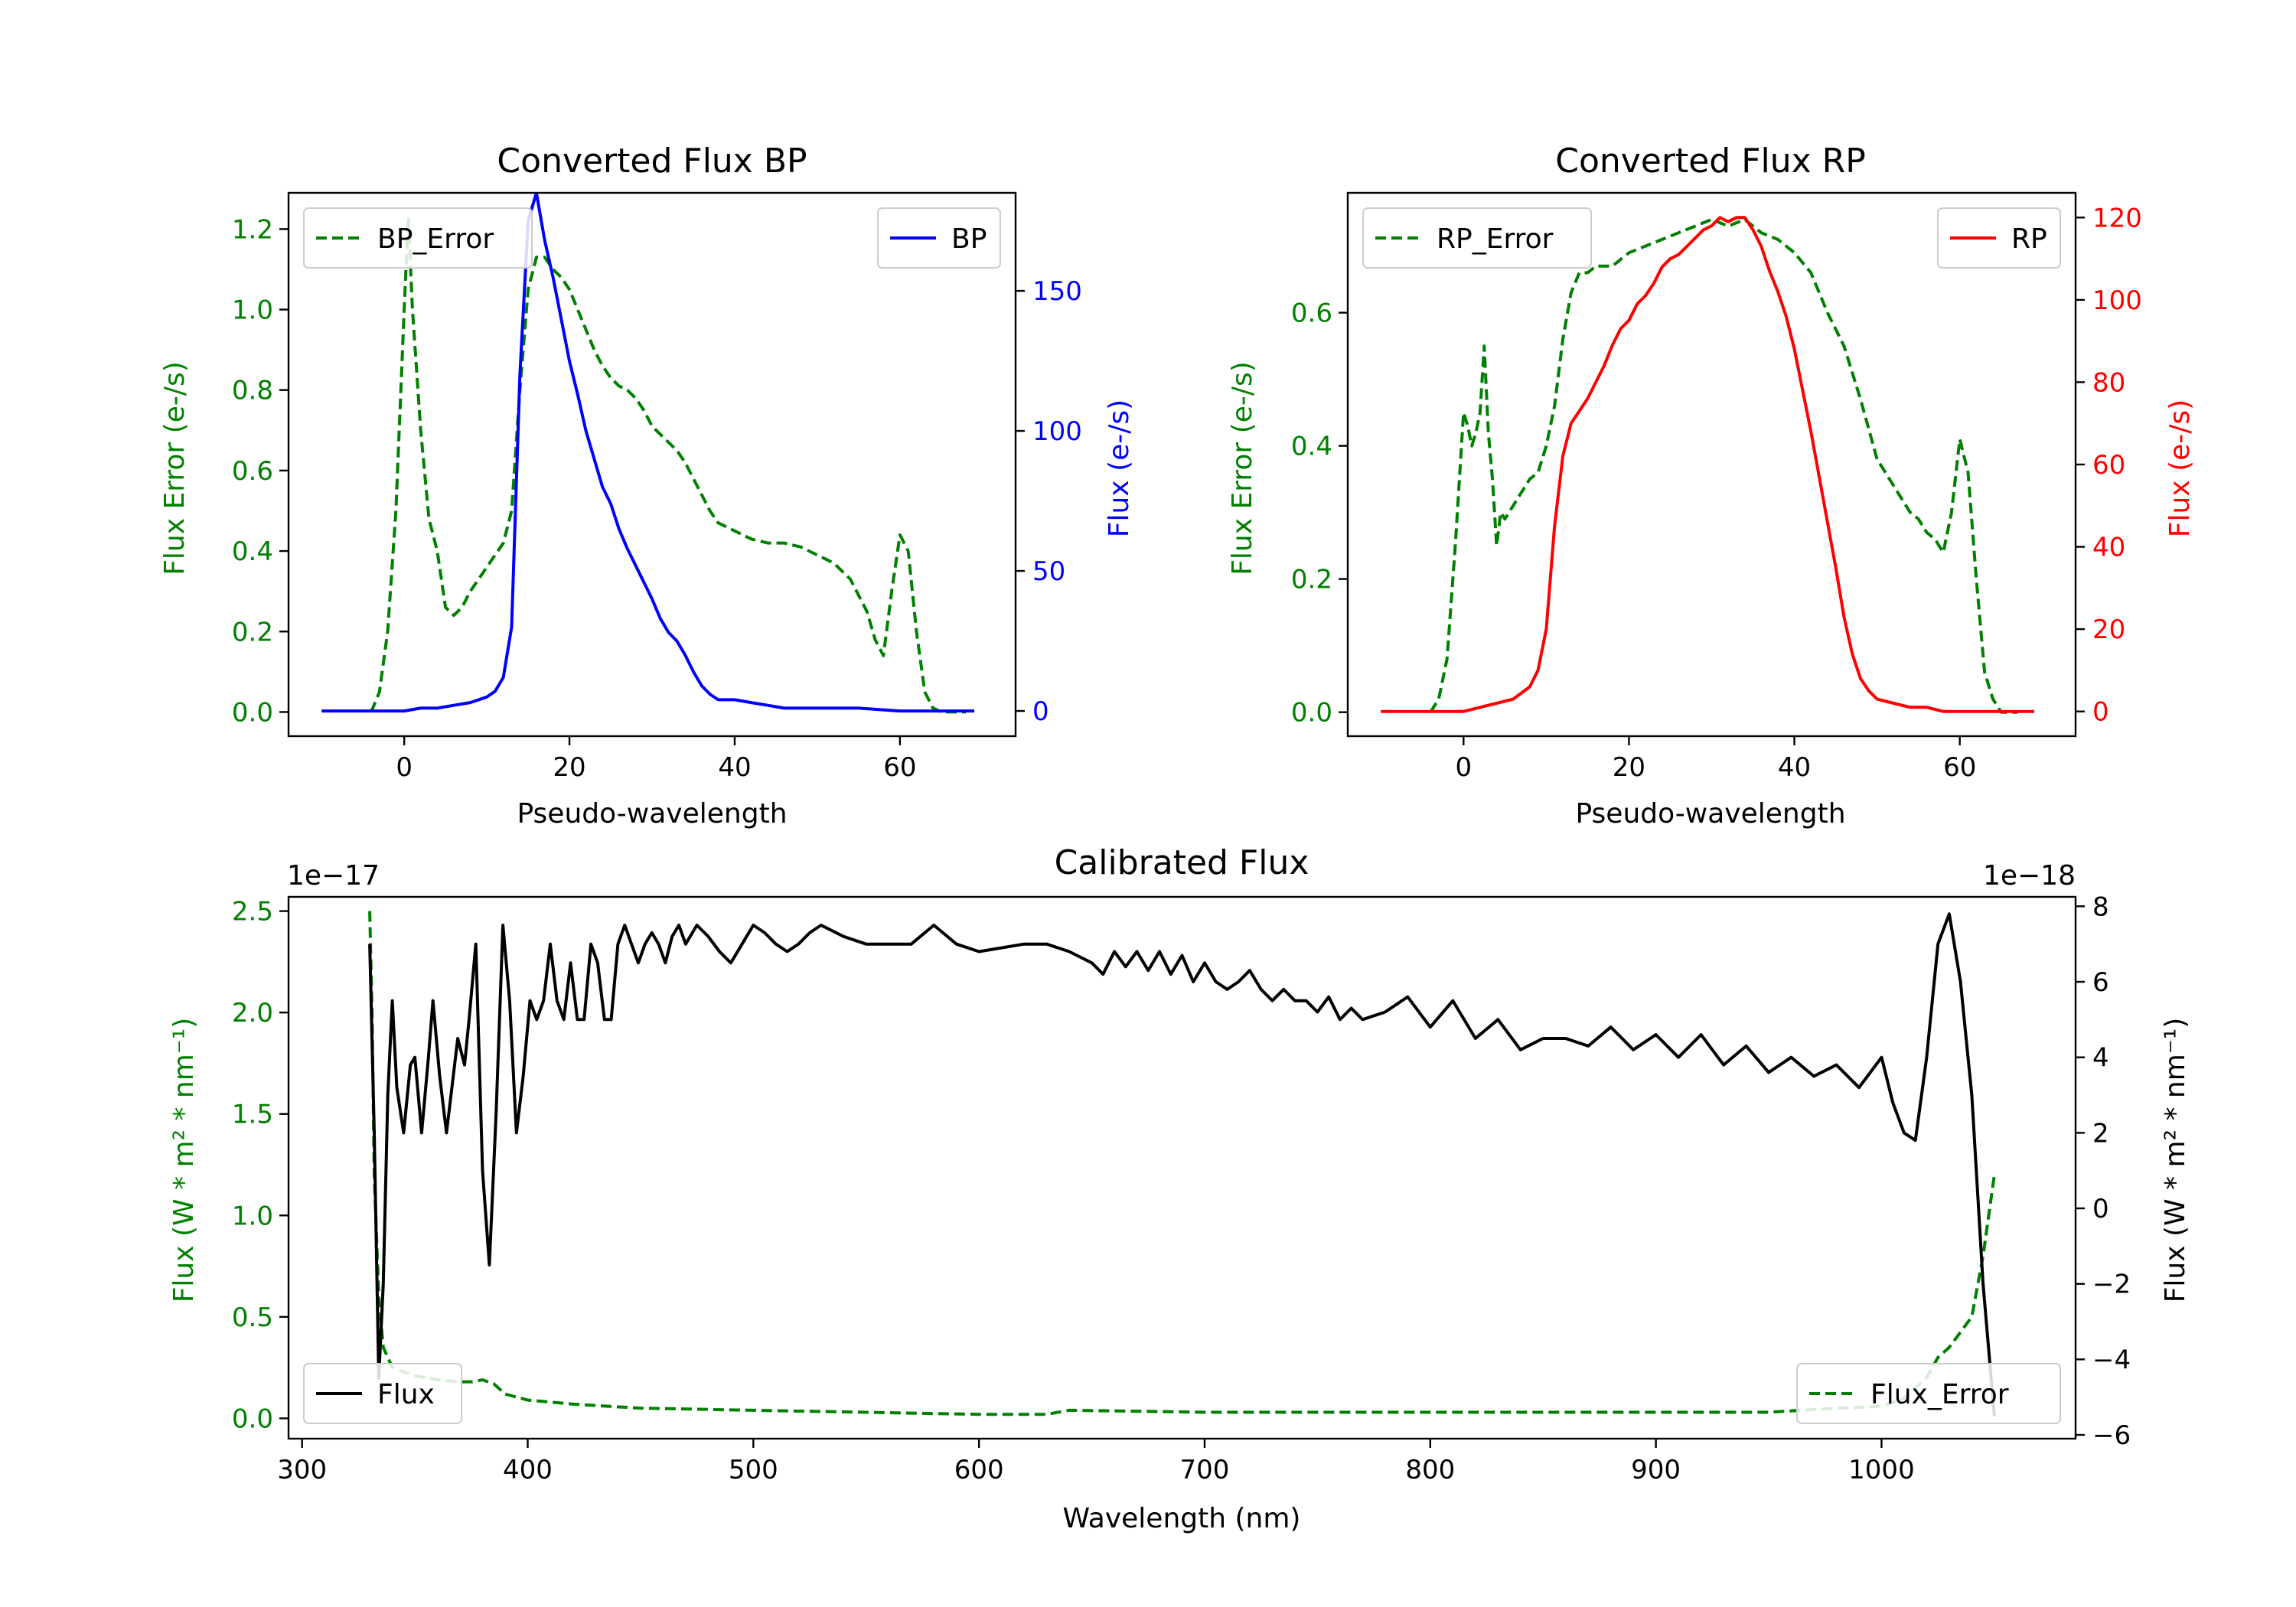 The height and width of the screenshot is (1607, 2296). Describe the element at coordinates (1881, 1470) in the screenshot. I see `cal-x-tick-label: 1000` at that location.